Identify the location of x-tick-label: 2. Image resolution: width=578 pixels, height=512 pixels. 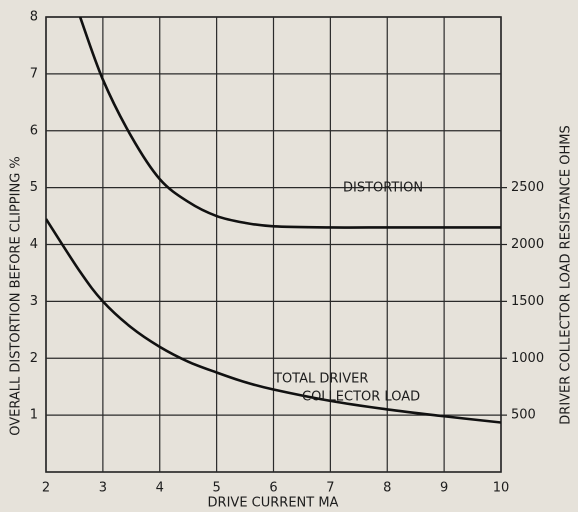
(46, 488).